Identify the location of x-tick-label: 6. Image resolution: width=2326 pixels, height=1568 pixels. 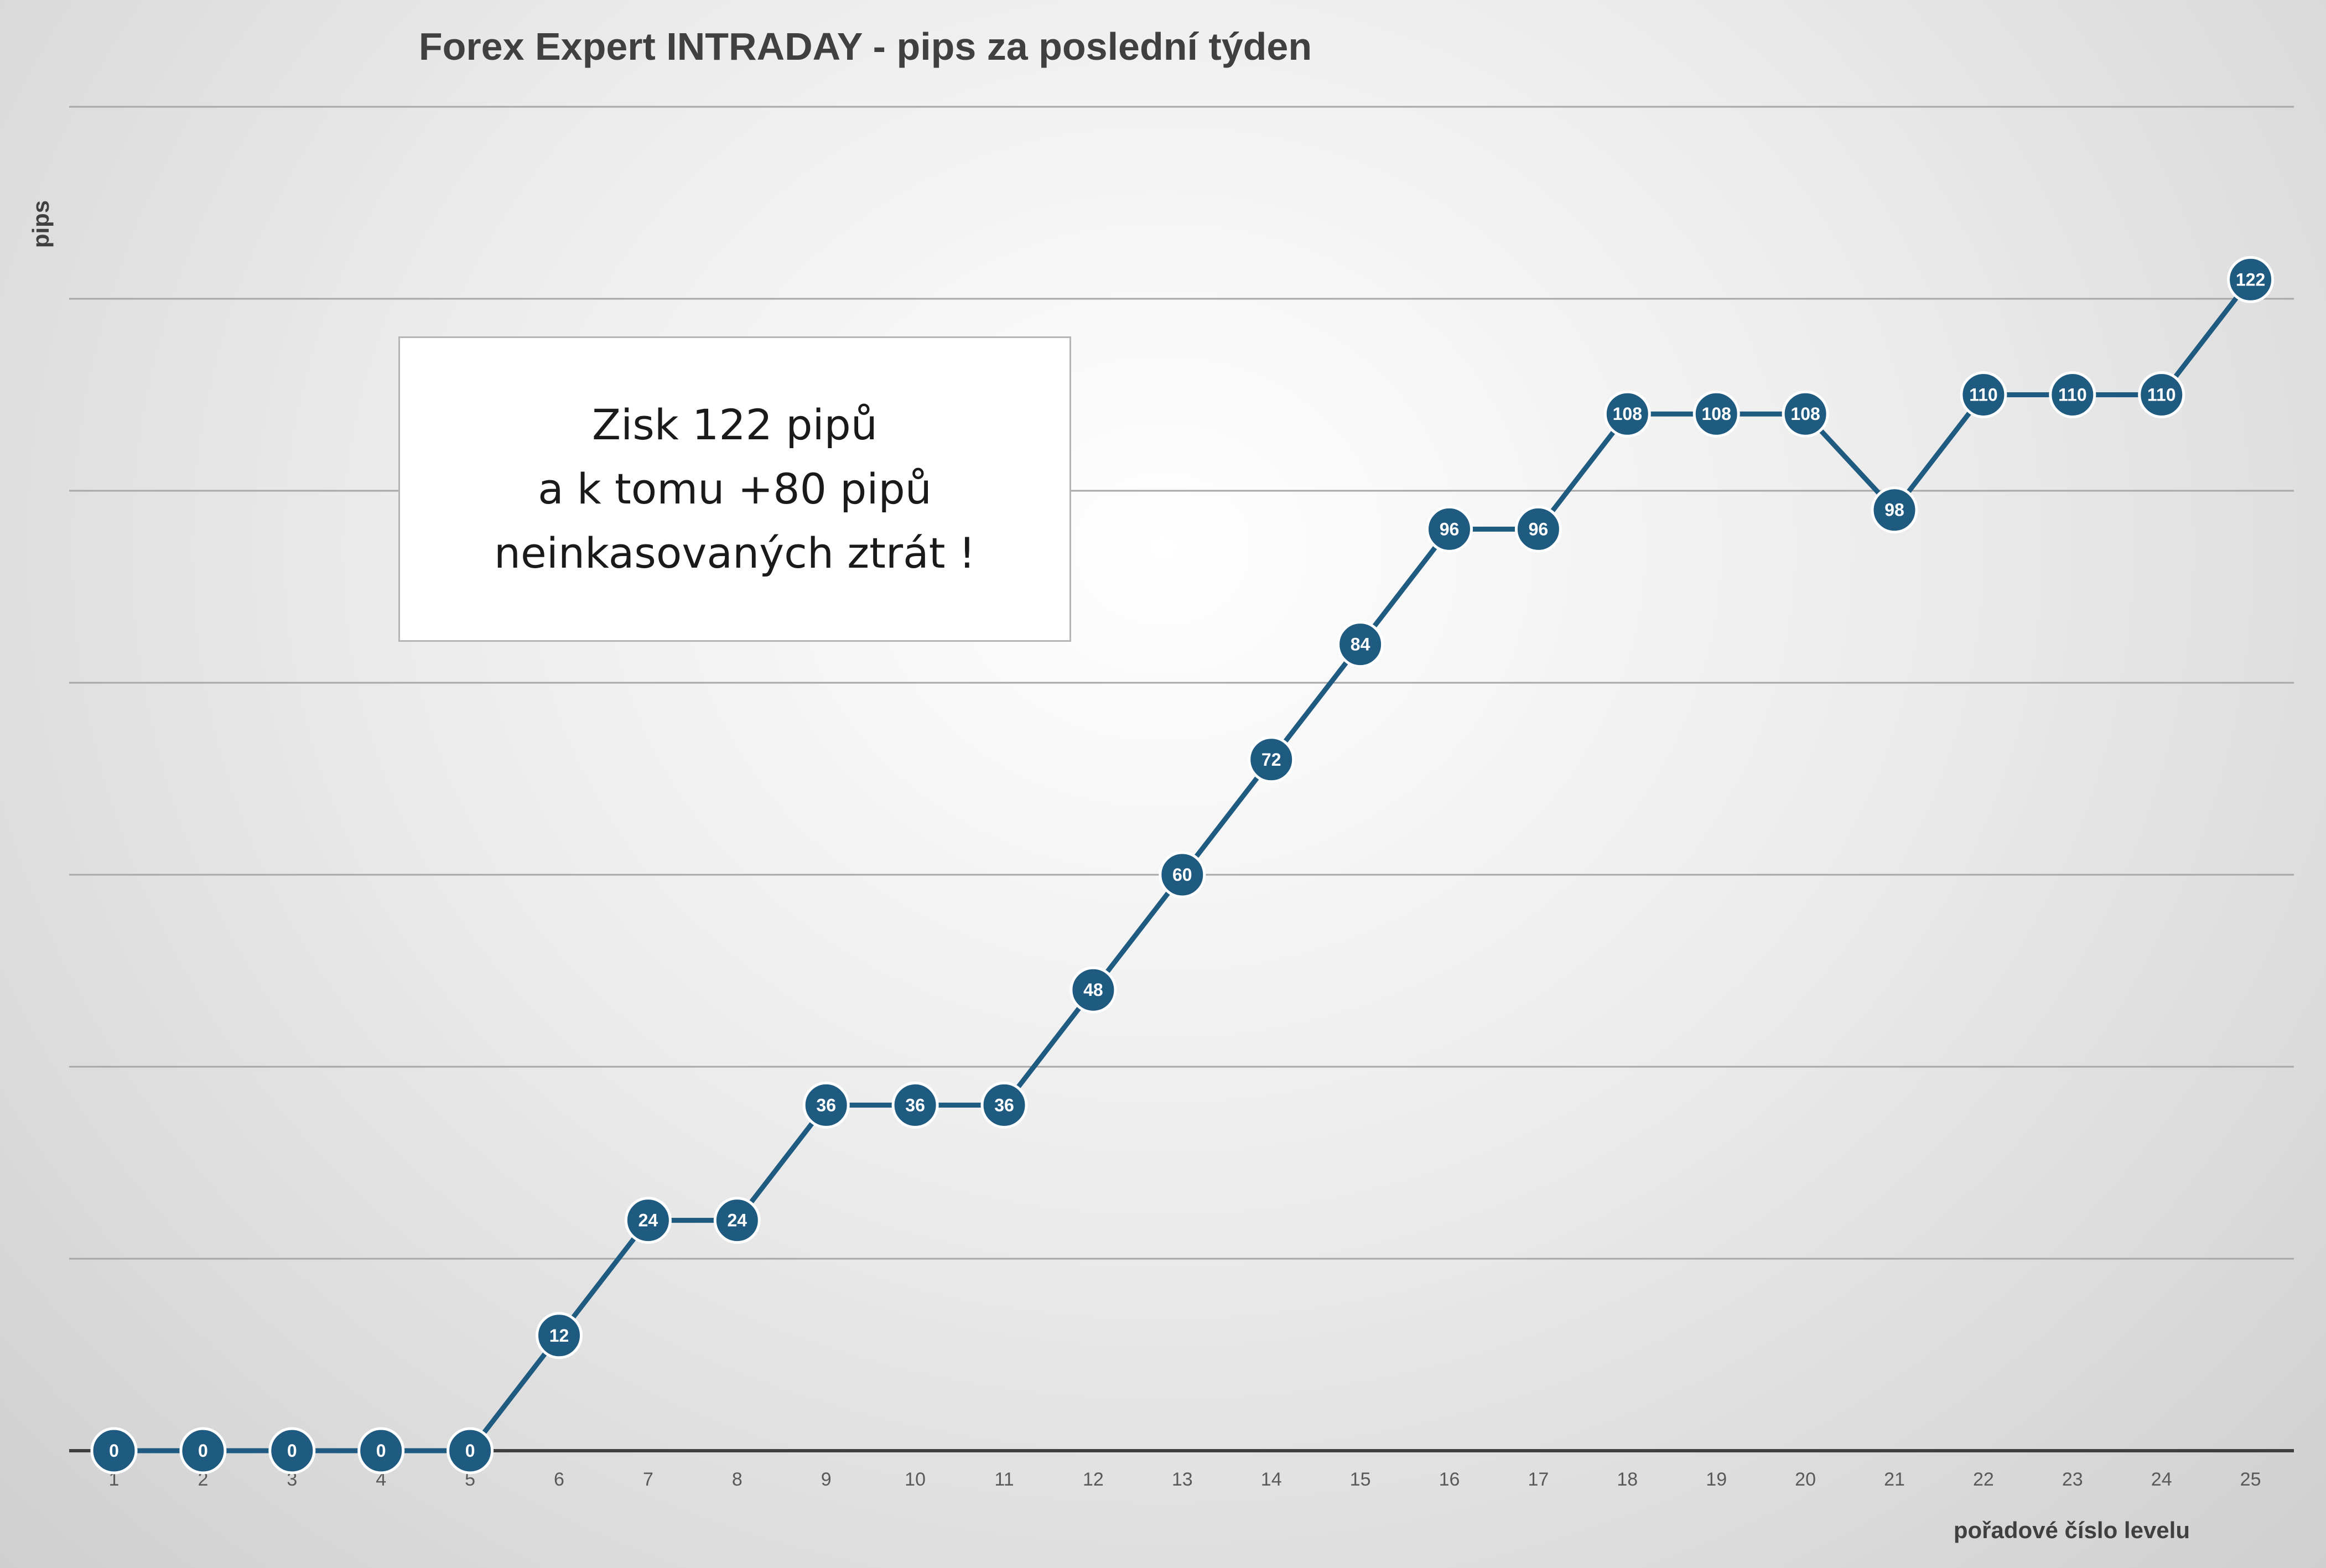
(559, 1479).